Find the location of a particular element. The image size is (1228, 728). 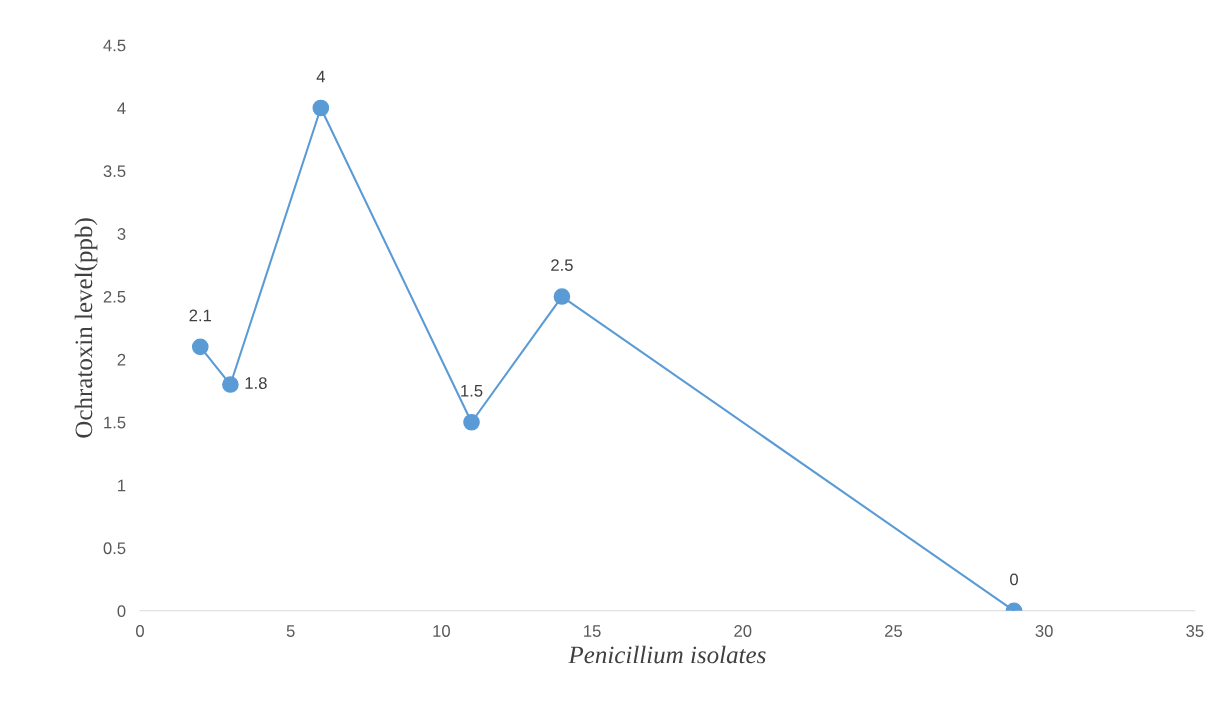

y-tick-label: 2.5 is located at coordinates (114, 296).